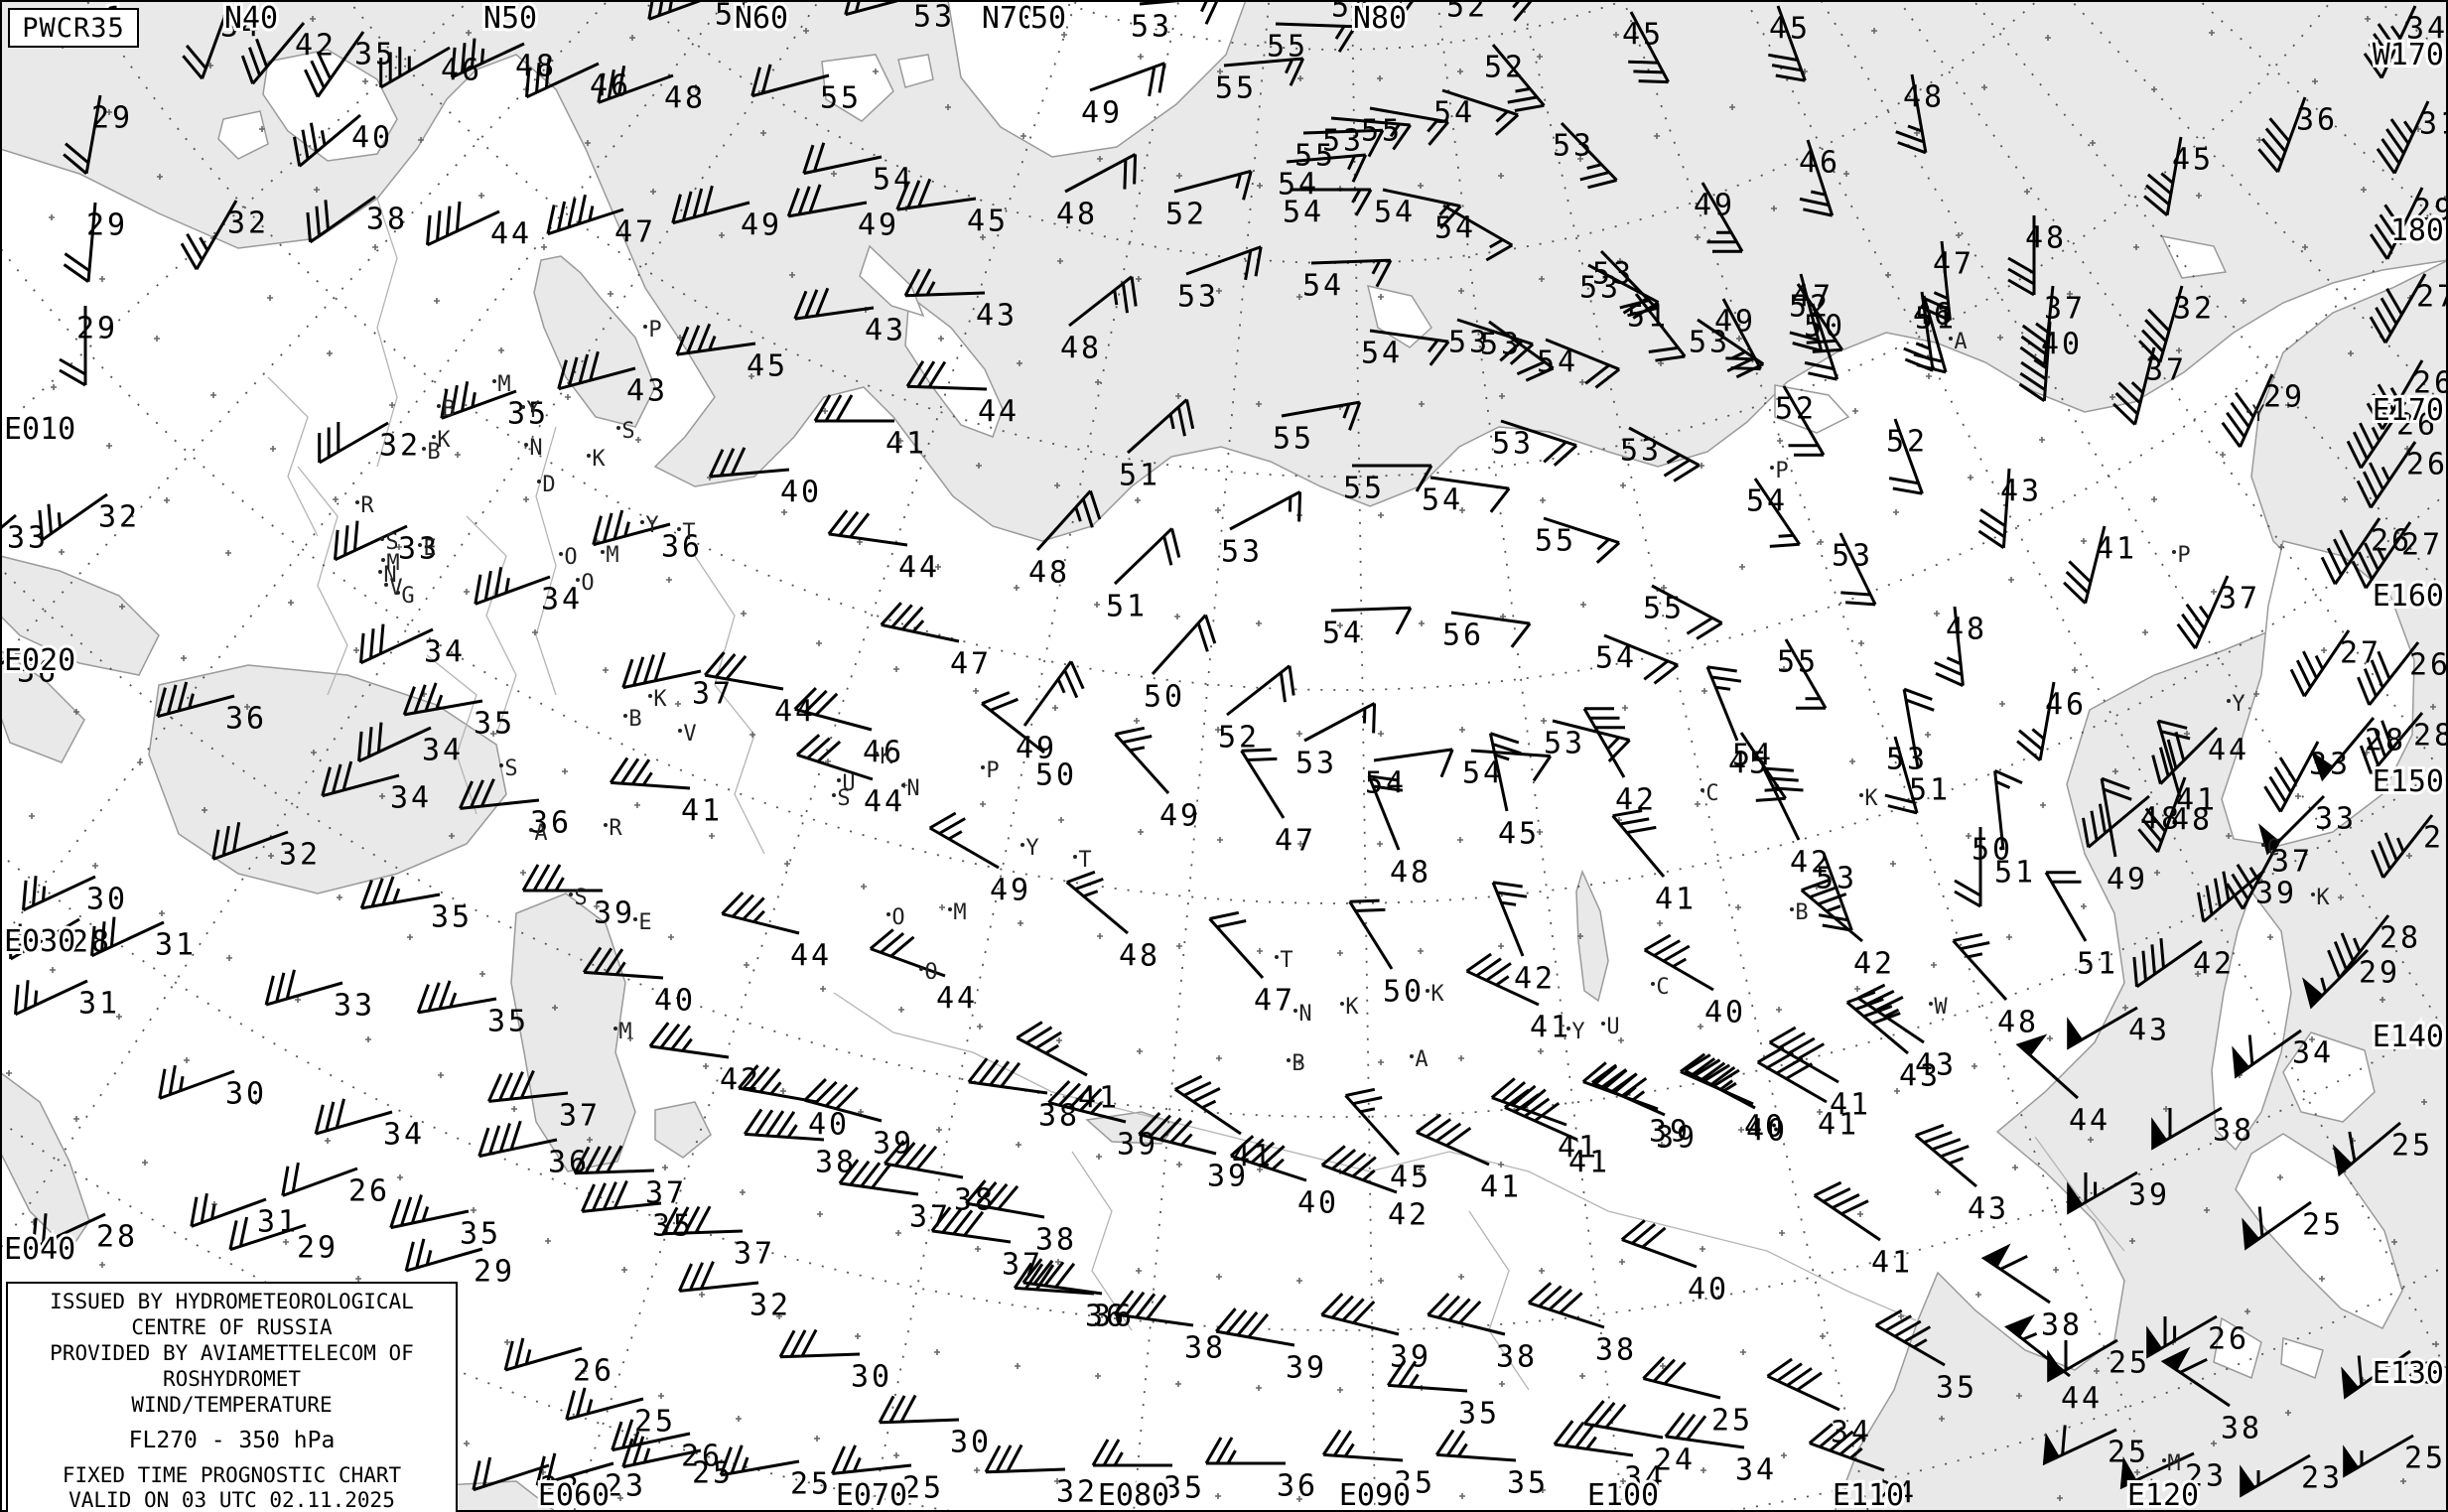 This screenshot has width=2448, height=1512. What do you see at coordinates (503, 384) in the screenshot?
I see `city-letter: M` at bounding box center [503, 384].